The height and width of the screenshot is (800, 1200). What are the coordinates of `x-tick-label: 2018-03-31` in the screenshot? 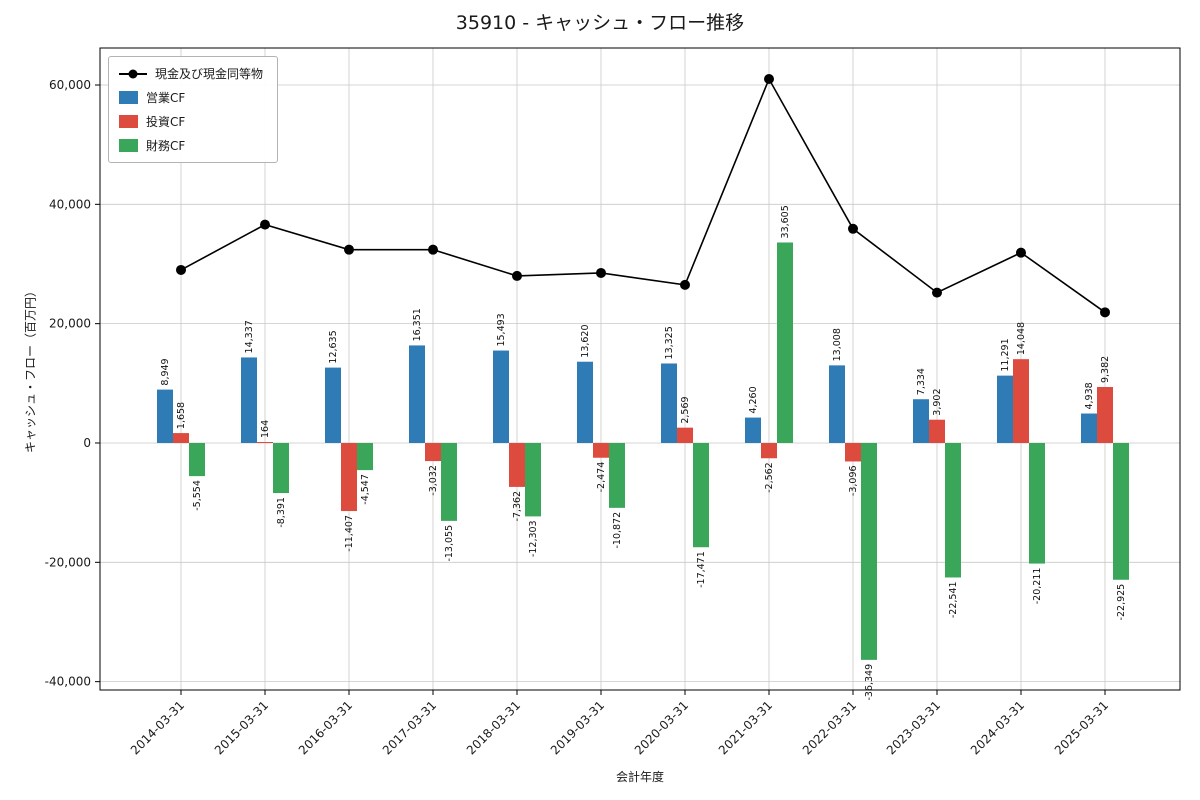 It's located at (493, 727).